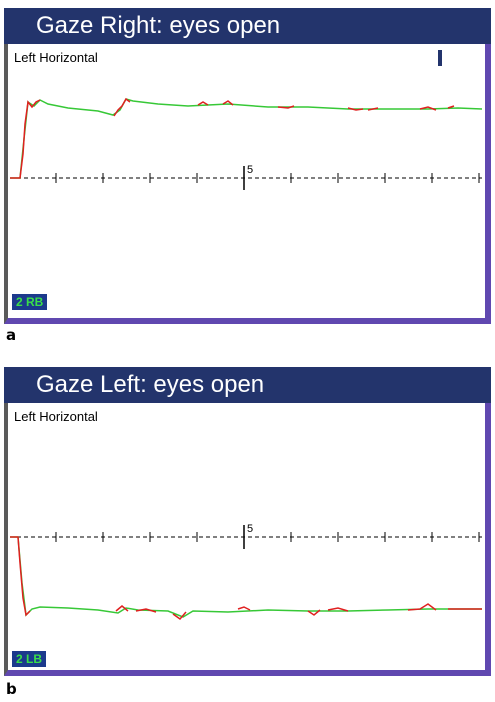  Describe the element at coordinates (11, 335) in the screenshot. I see `panel-caption: a` at that location.